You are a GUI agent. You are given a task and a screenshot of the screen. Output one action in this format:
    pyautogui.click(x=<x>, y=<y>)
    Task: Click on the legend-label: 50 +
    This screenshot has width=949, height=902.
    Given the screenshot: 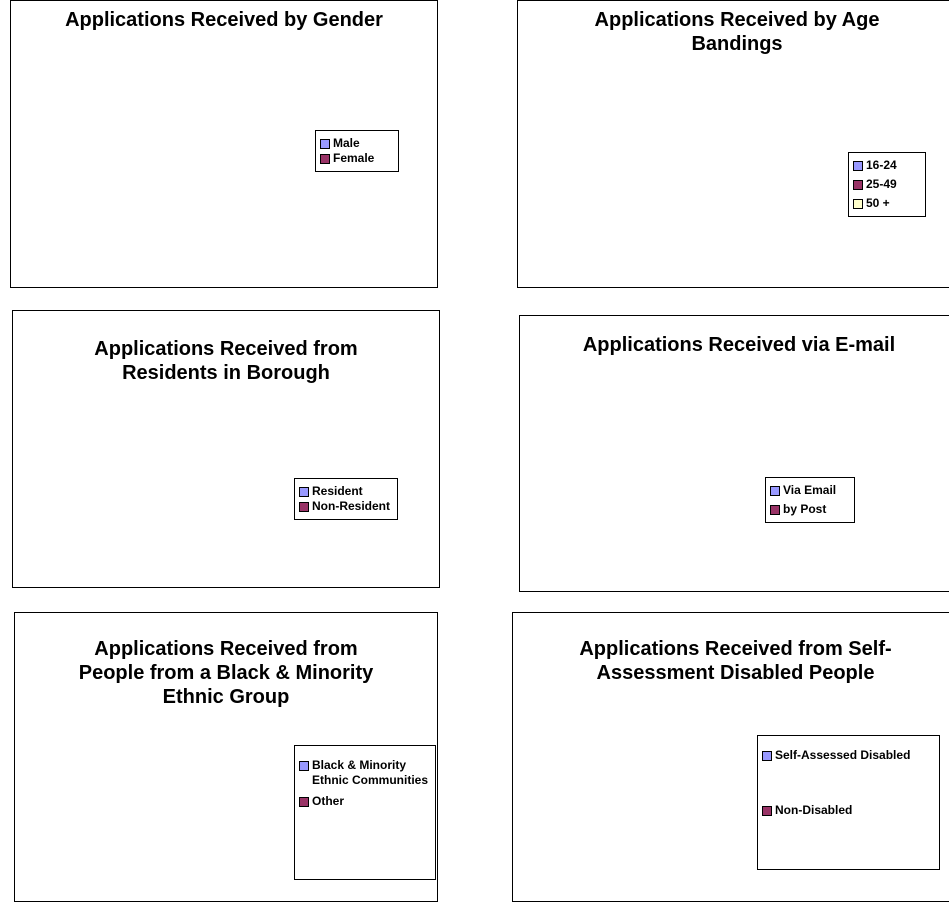 What is the action you would take?
    pyautogui.click(x=878, y=203)
    